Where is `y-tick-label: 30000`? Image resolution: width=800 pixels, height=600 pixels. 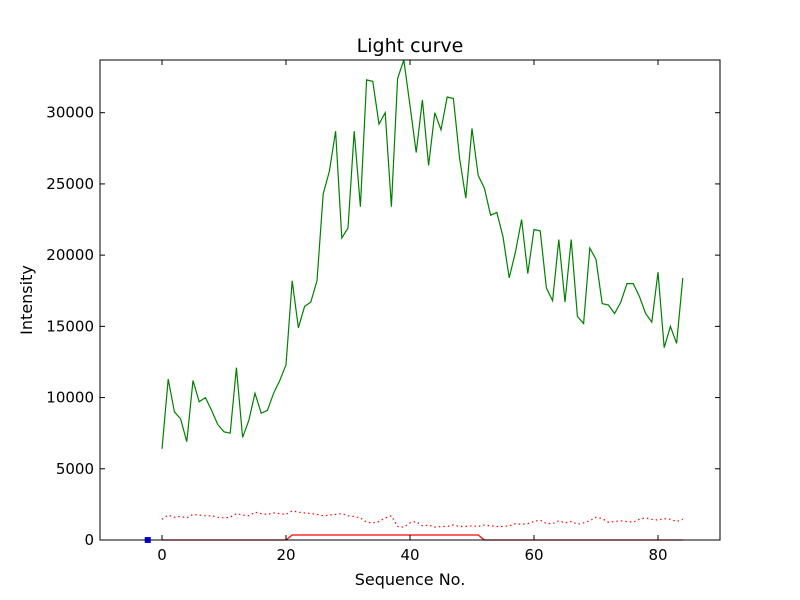
y-tick-label: 30000 is located at coordinates (70, 113).